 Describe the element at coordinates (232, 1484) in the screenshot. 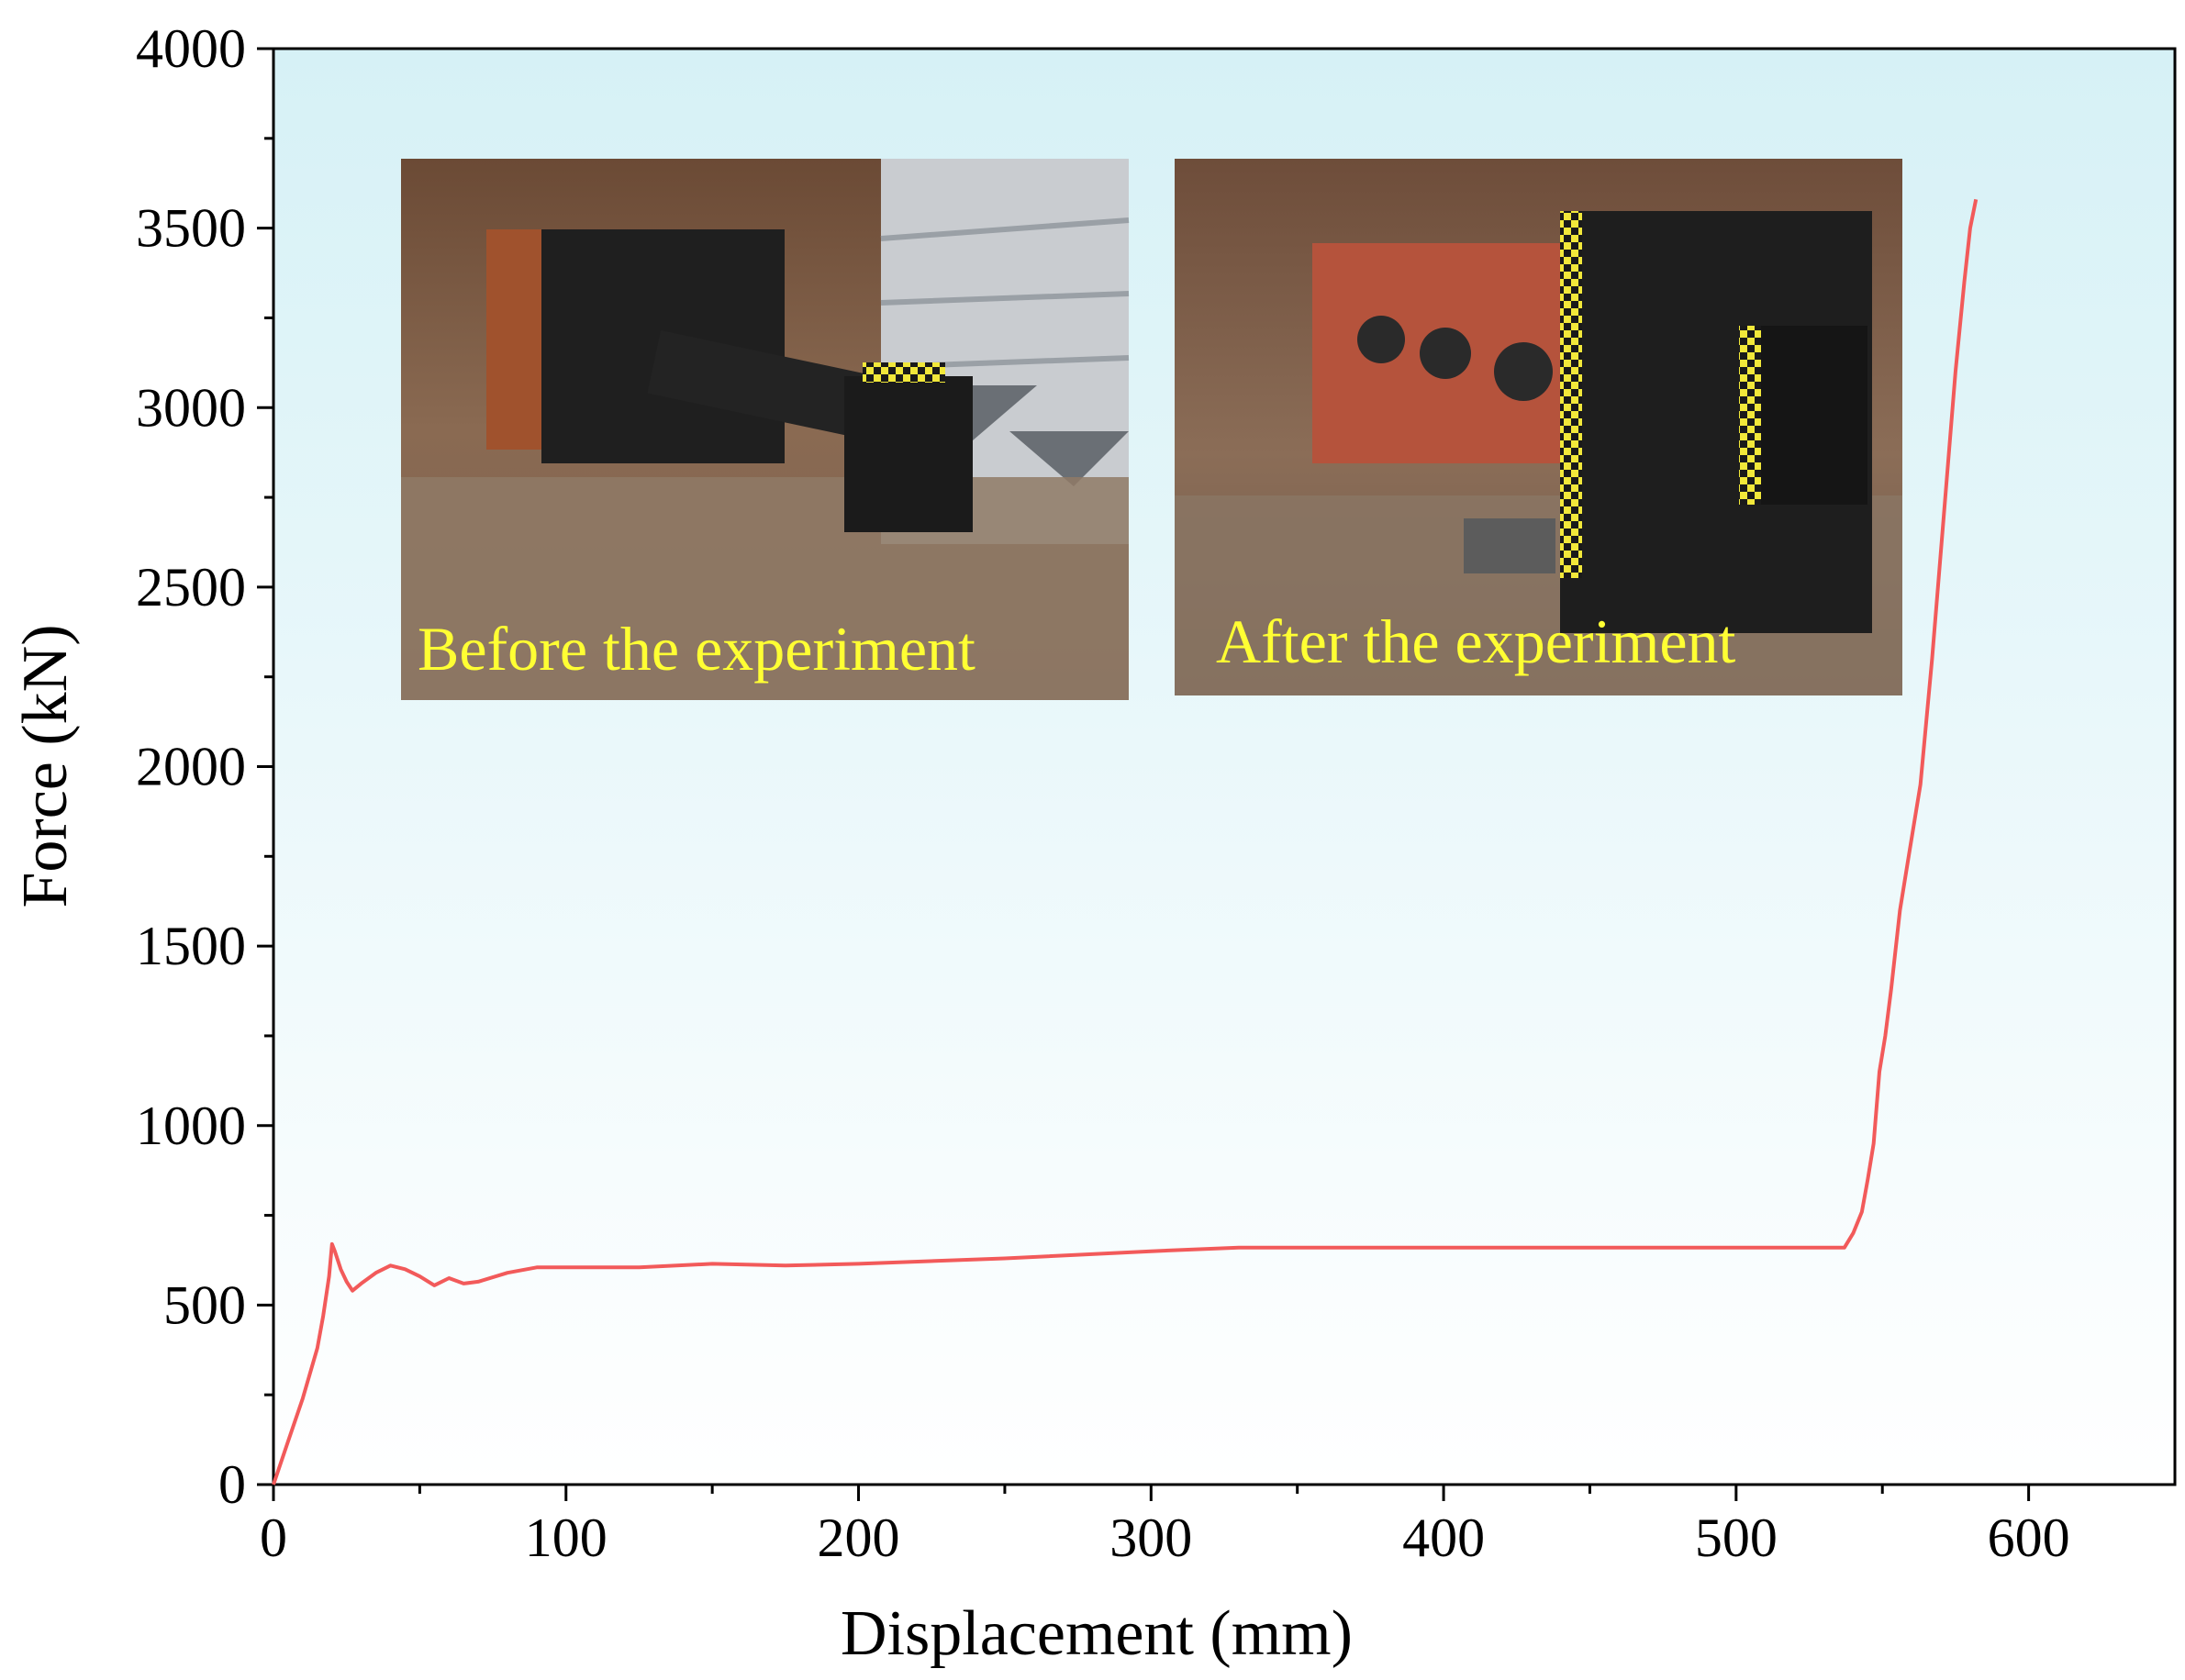

I see `y-tick-label-0: 0` at that location.